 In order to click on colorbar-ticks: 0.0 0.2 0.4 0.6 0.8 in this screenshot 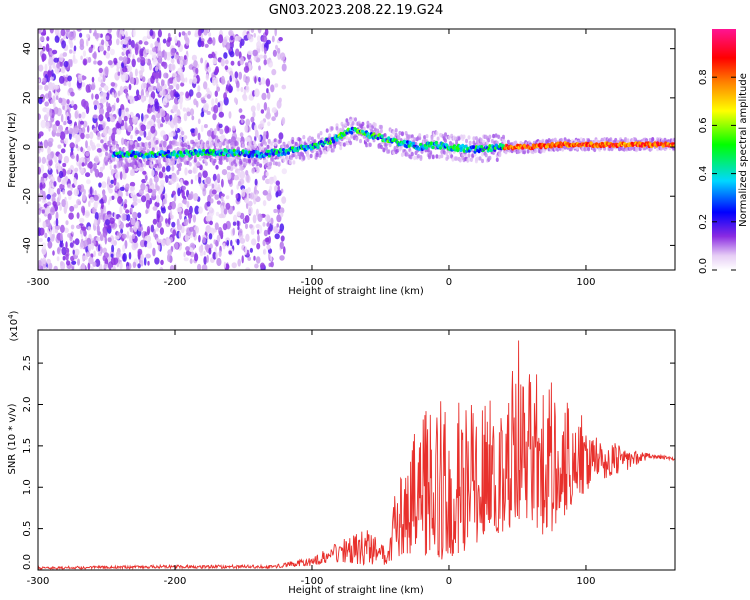, I will do `click(717, 171)`.